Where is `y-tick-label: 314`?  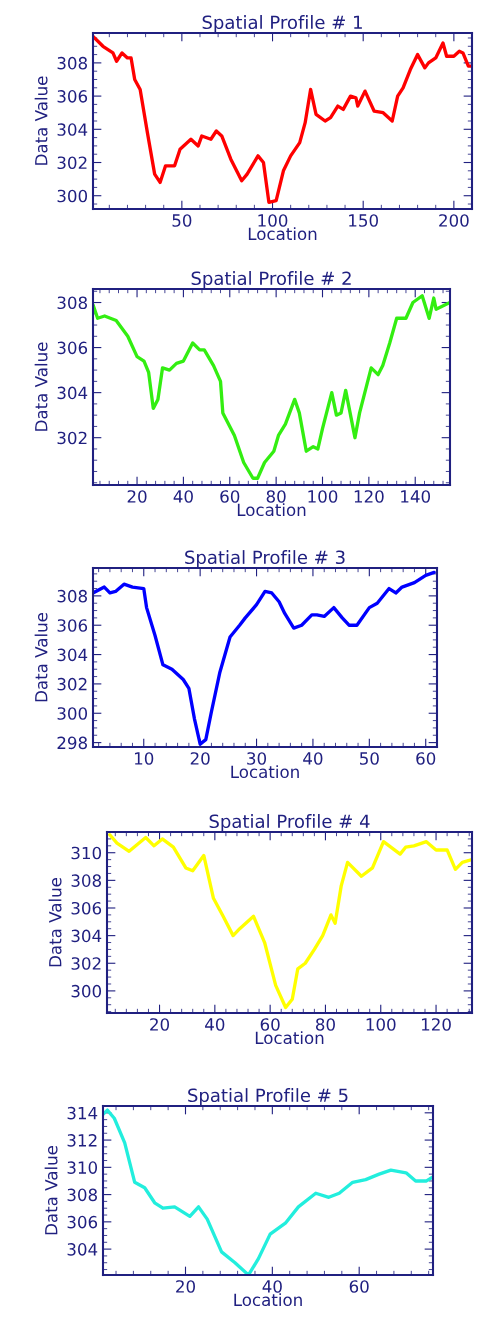 y-tick-label: 314 is located at coordinates (82, 1113).